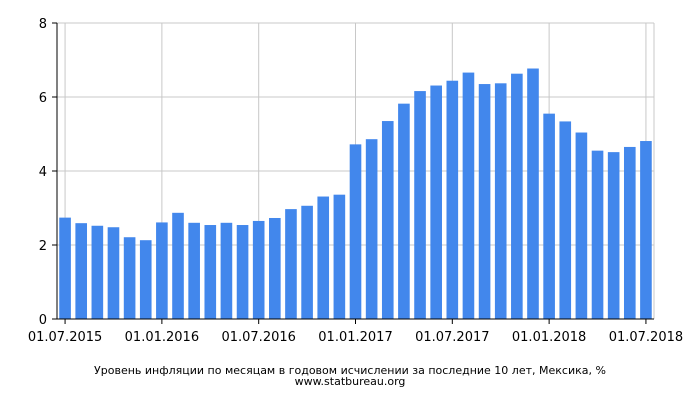 This screenshot has width=700, height=400. I want to click on x-tick-label: 01.01.2017, so click(355, 337).